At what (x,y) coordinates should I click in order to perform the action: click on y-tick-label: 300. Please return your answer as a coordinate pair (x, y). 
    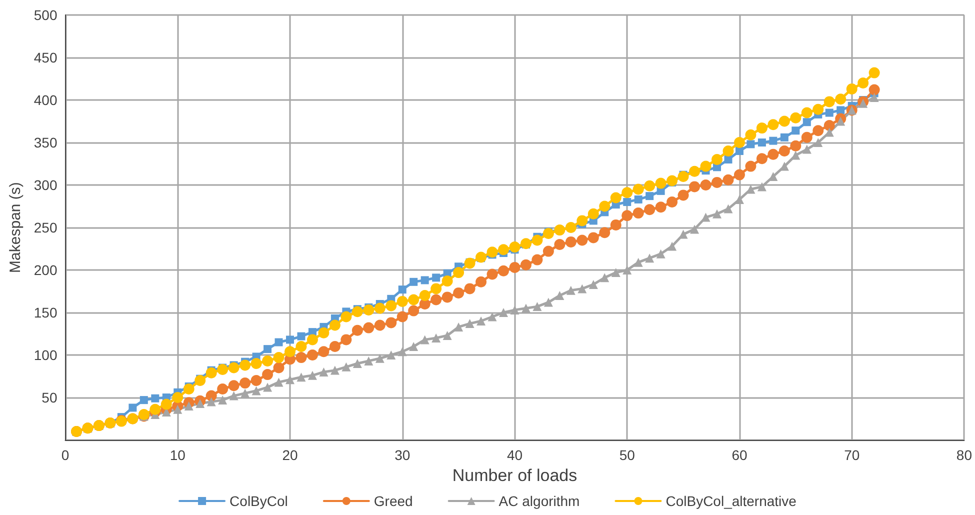
    Looking at the image, I should click on (46, 185).